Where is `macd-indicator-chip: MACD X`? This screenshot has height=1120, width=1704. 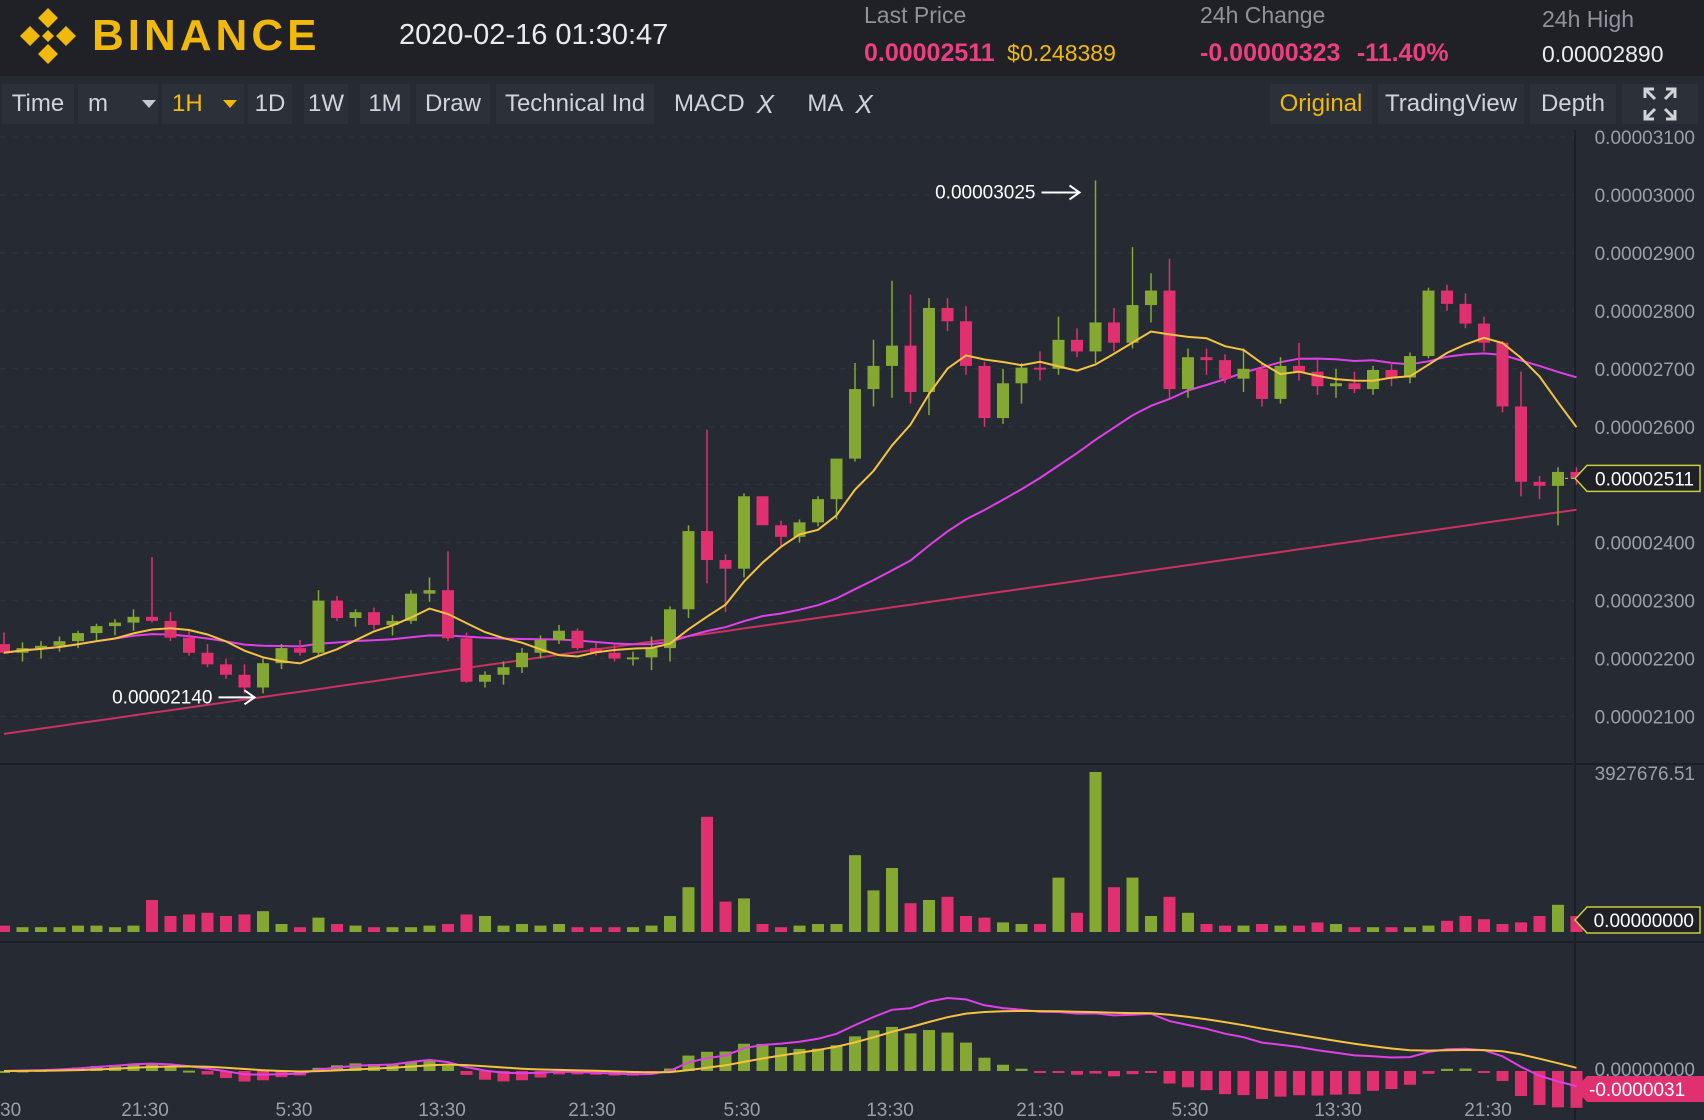 macd-indicator-chip: MACD X is located at coordinates (724, 104).